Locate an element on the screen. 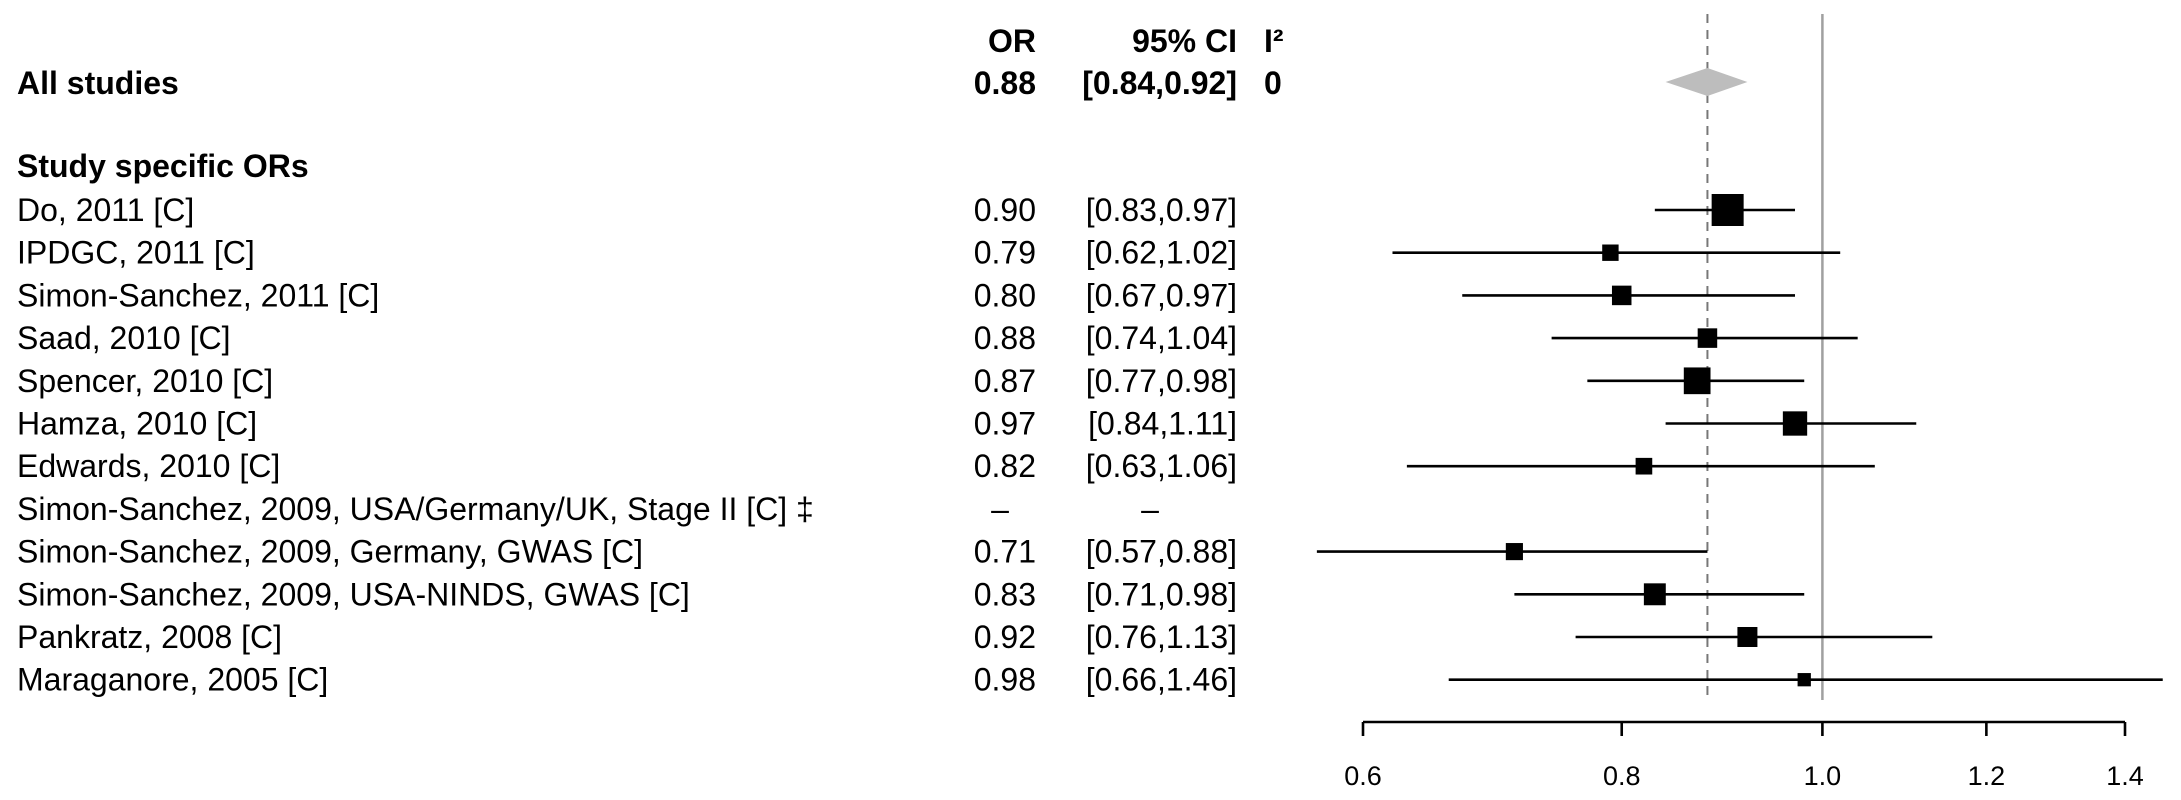 The image size is (2181, 800). study-ci: [0.74,1.04] is located at coordinates (1161, 338).